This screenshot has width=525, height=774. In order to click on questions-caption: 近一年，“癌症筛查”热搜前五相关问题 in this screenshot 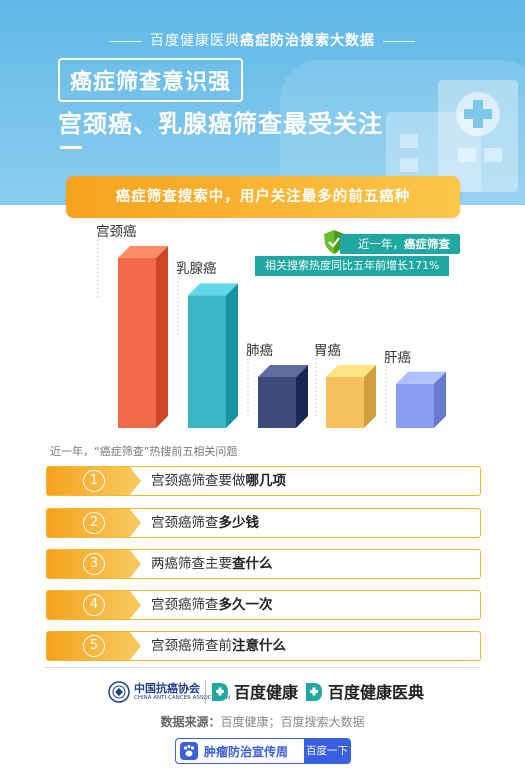, I will do `click(144, 451)`.